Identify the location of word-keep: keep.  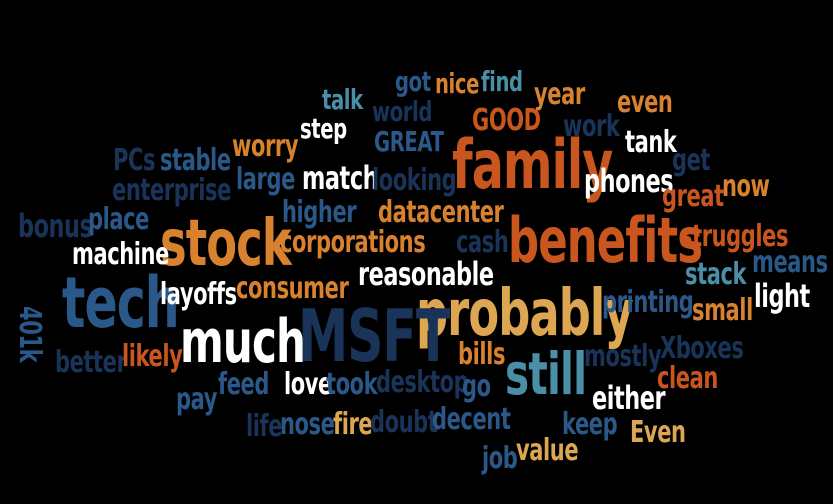
(590, 424).